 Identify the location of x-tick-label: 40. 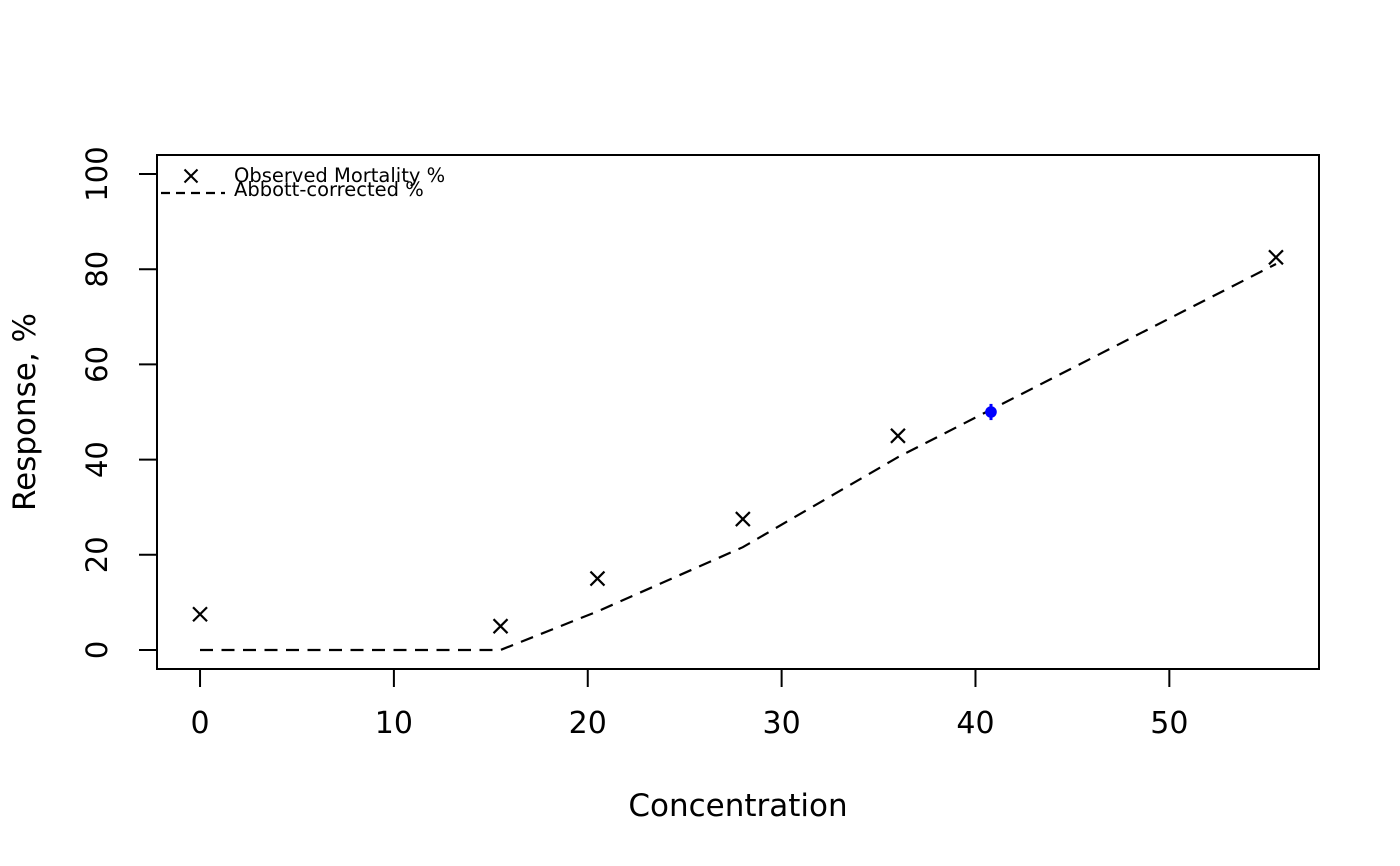
(975, 723).